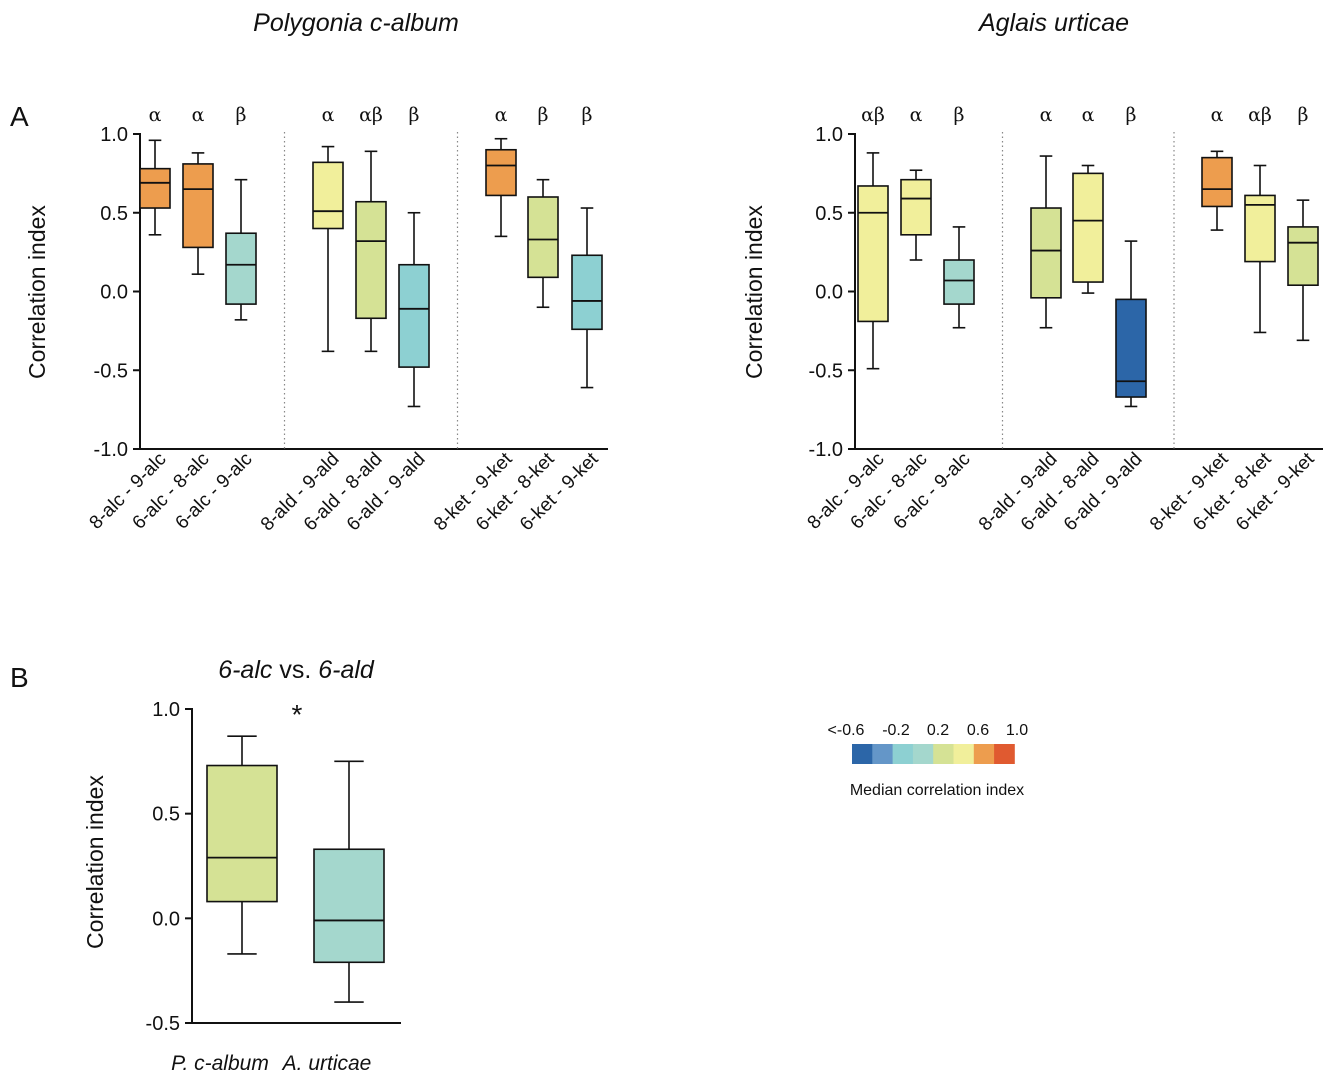 The width and height of the screenshot is (1324, 1075). I want to click on chart-3-title-part-2: vs., so click(295, 670).